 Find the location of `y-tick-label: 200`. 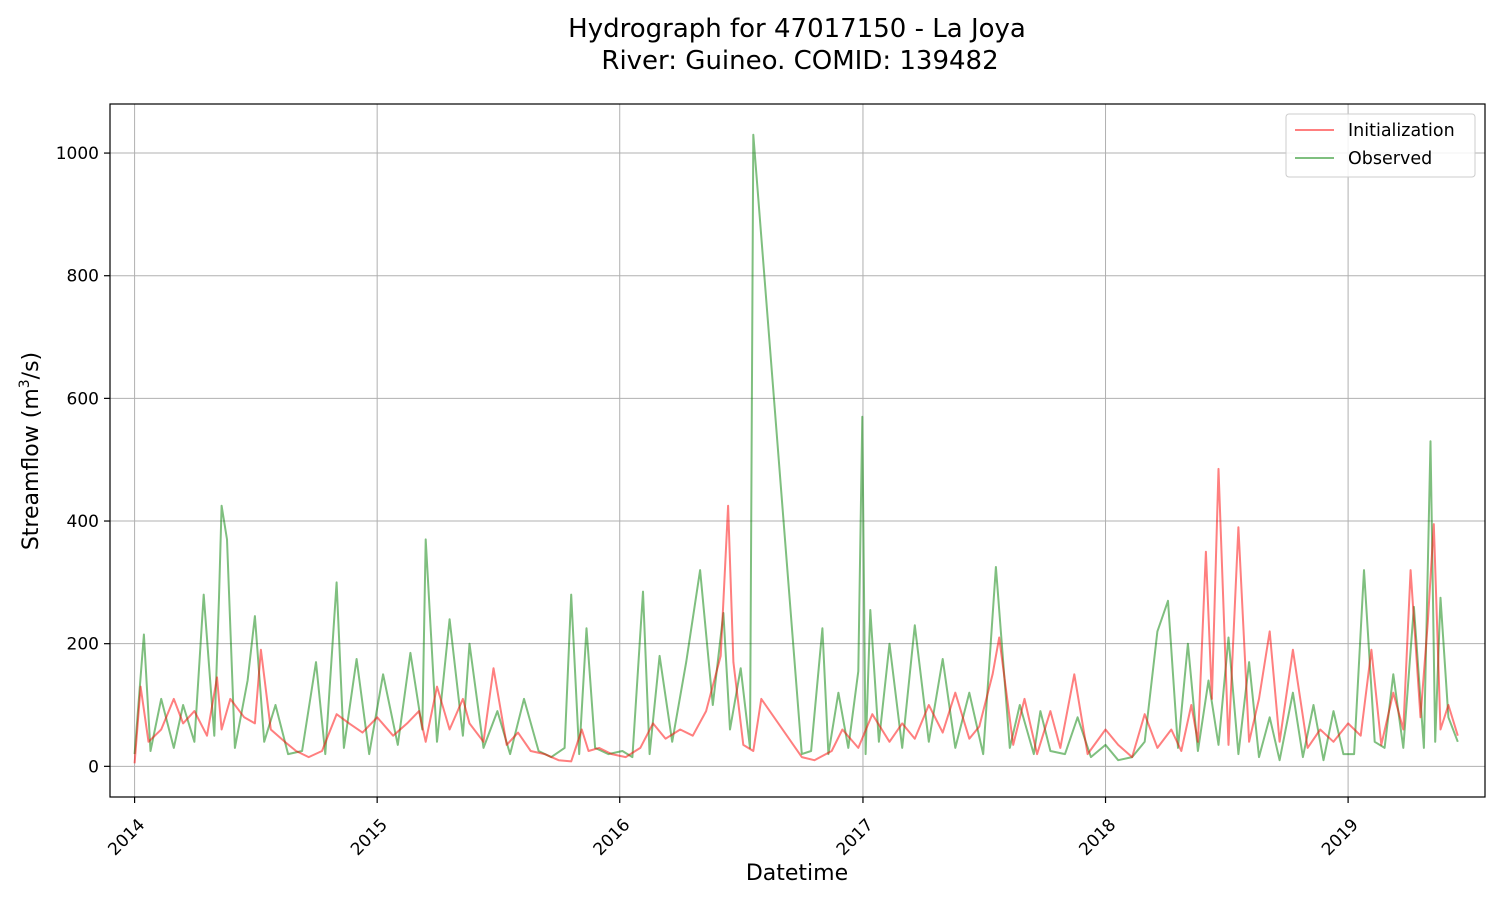

y-tick-label: 200 is located at coordinates (83, 645).